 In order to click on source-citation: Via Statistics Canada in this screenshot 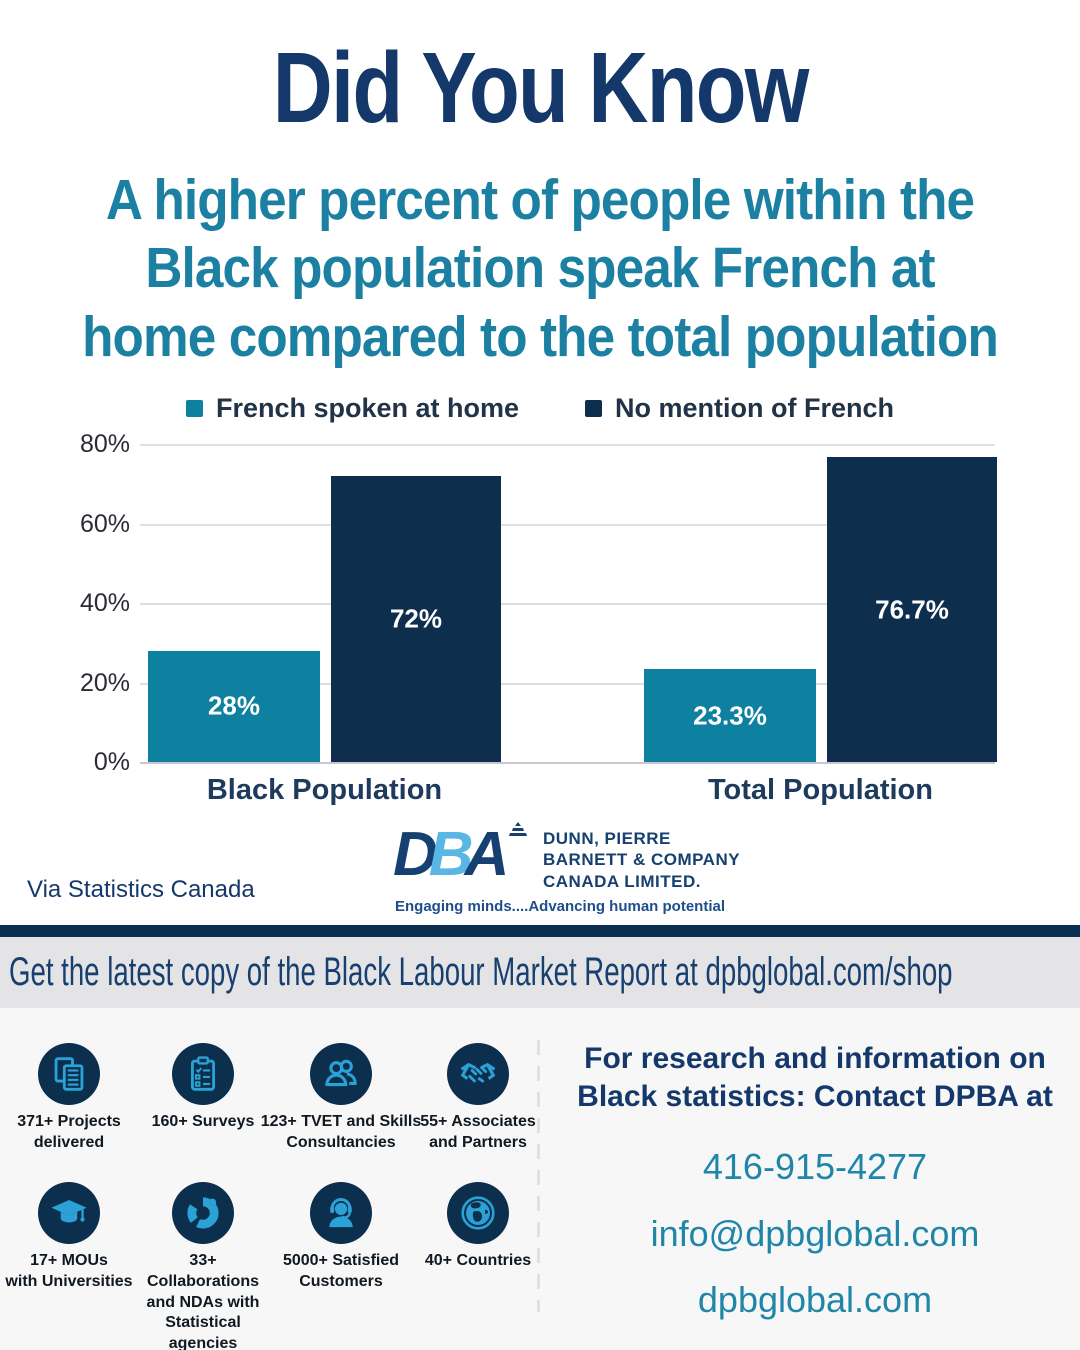, I will do `click(141, 889)`.